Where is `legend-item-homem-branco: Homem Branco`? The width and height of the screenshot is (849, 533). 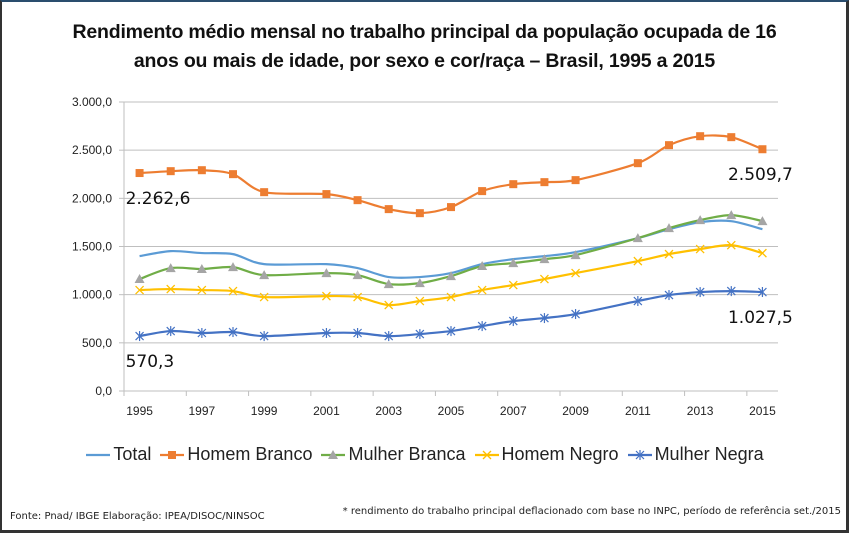 legend-item-homem-branco: Homem Branco is located at coordinates (235, 454).